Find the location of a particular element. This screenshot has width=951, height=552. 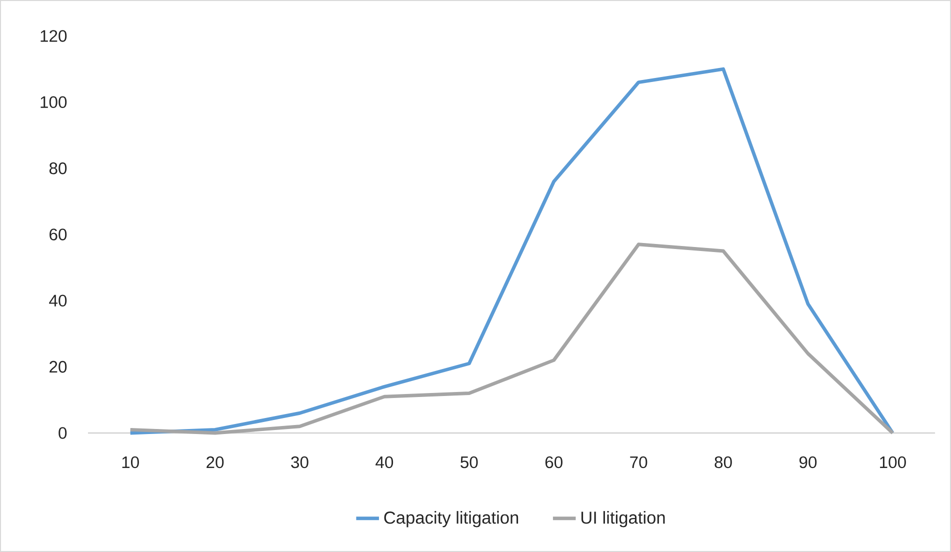

y-tick-label: 120 is located at coordinates (53, 36).